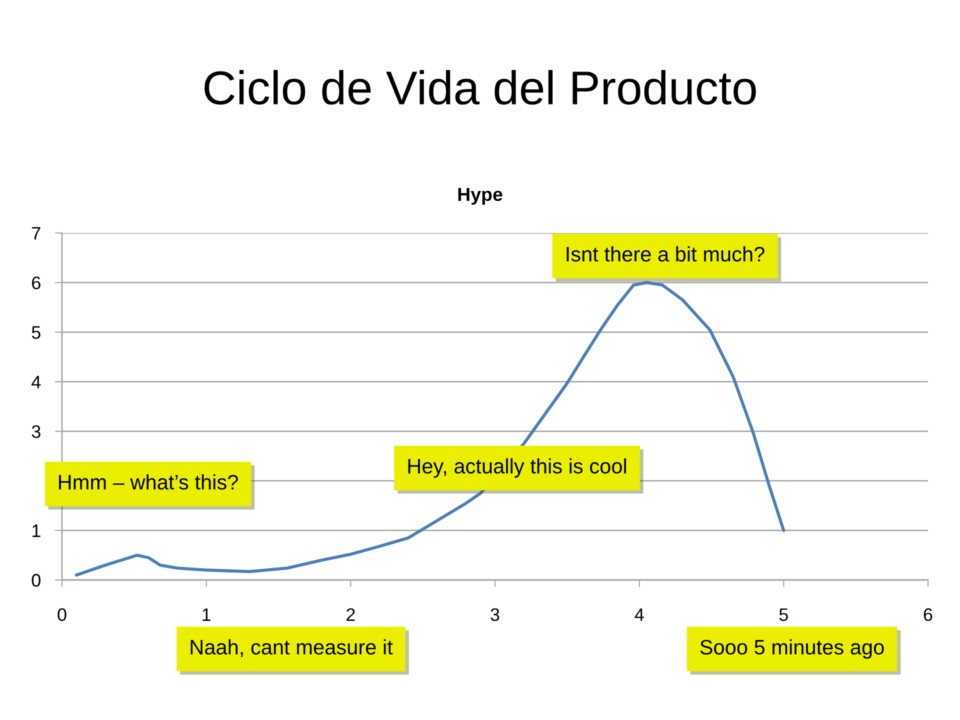 The height and width of the screenshot is (720, 960). Describe the element at coordinates (495, 615) in the screenshot. I see `x-tick-label: 3` at that location.